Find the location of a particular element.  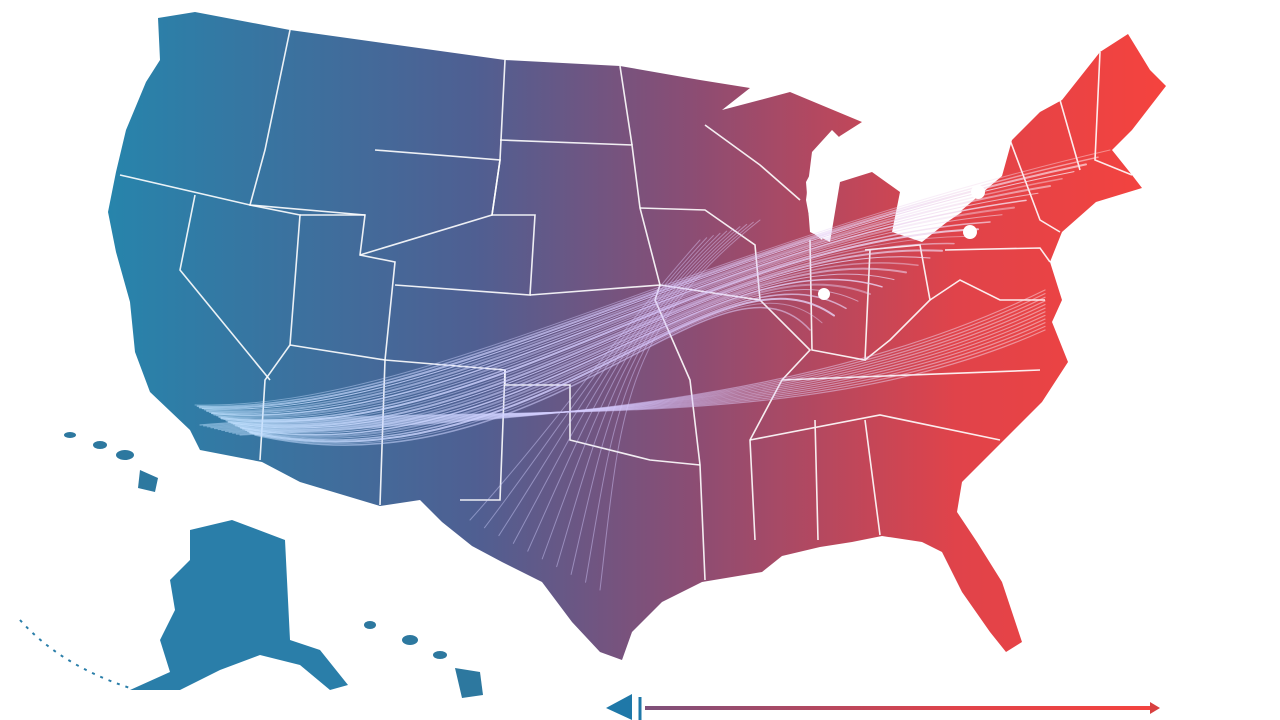

slider-handle is located at coordinates (619, 707).